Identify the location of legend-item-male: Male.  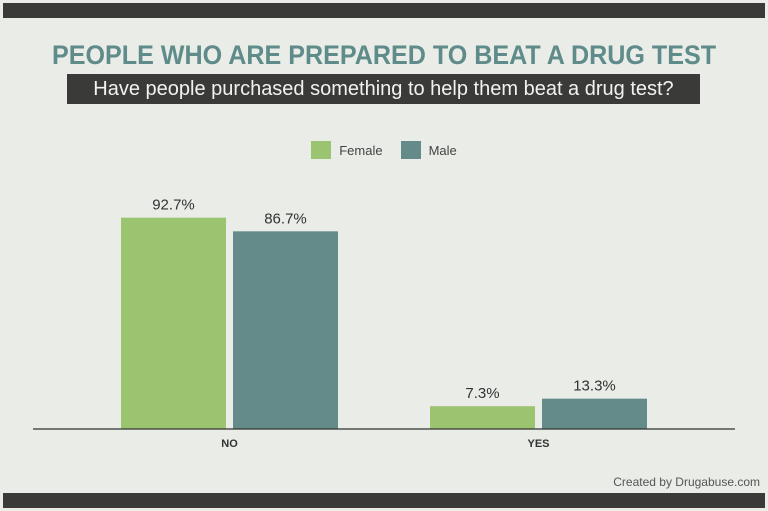
(428, 150).